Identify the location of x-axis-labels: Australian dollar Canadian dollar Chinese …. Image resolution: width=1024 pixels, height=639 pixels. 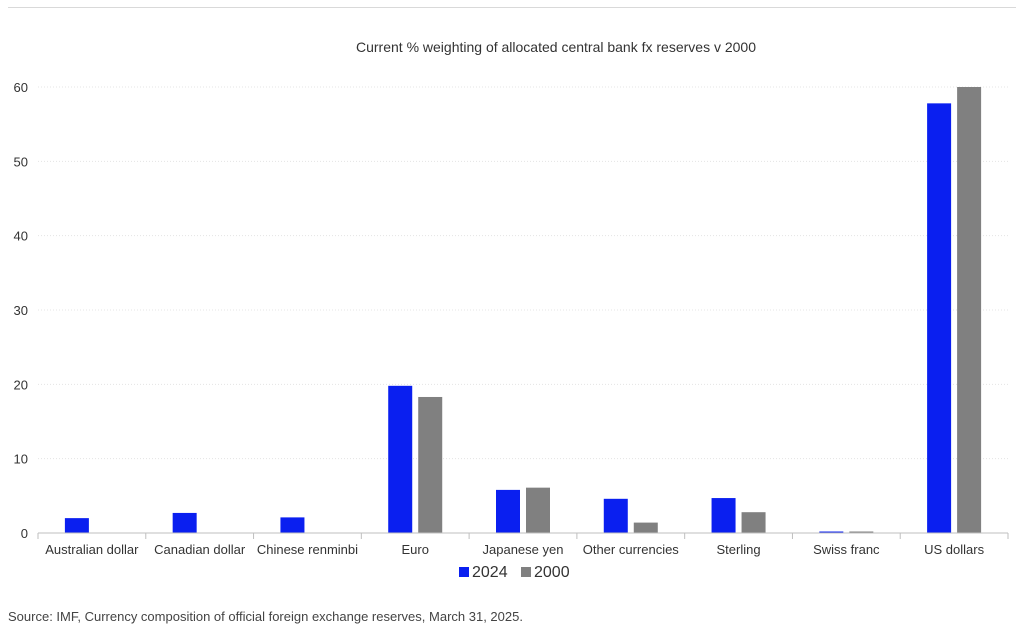
(514, 549).